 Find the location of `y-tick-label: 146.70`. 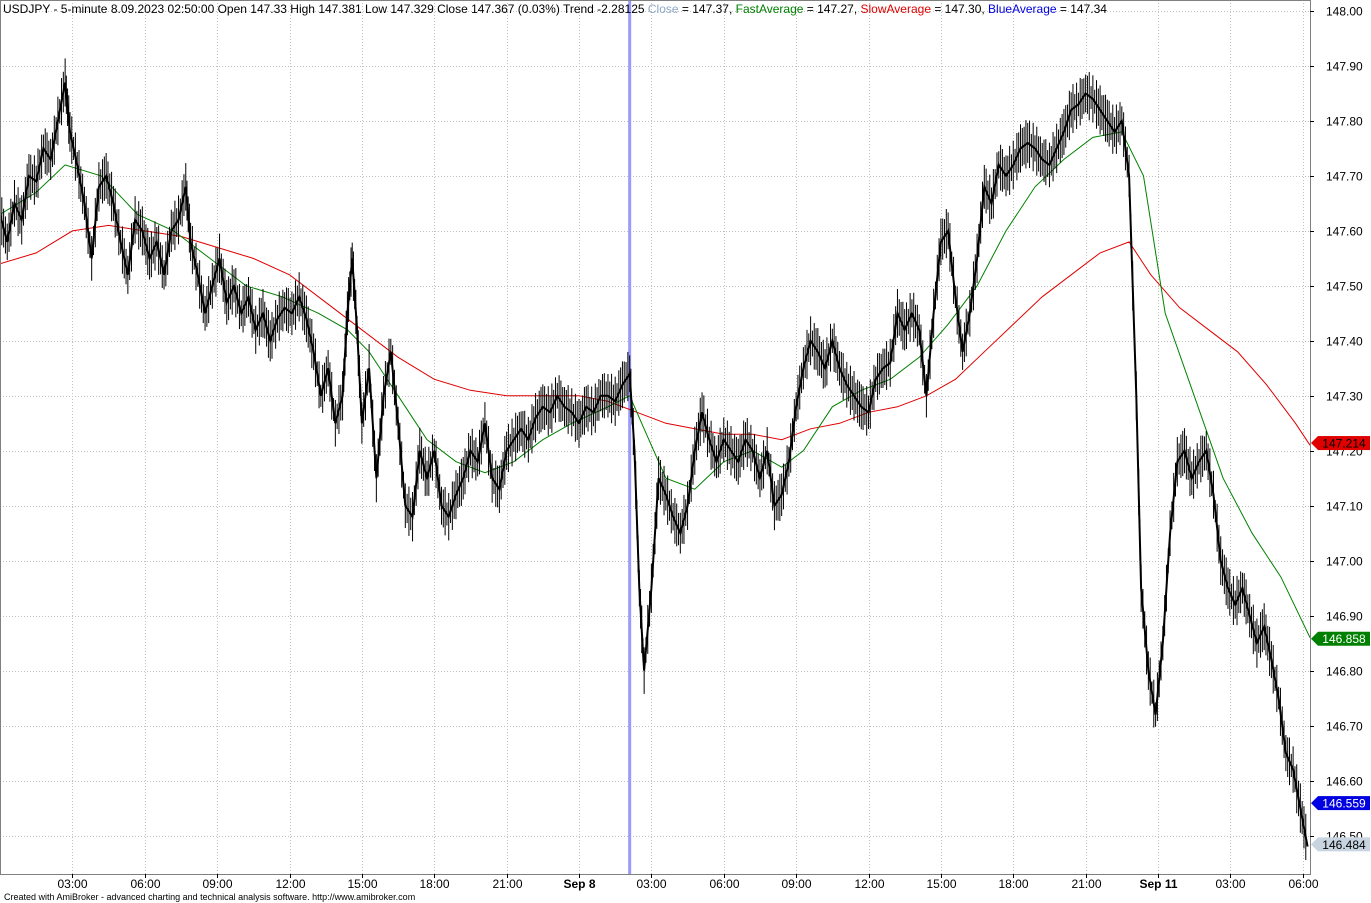

y-tick-label: 146.70 is located at coordinates (1344, 727).